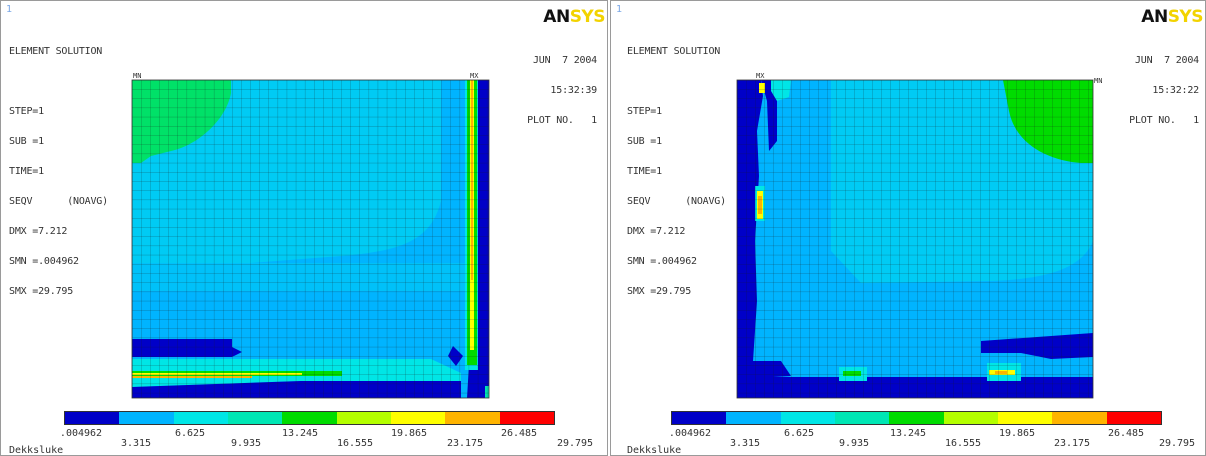 The width and height of the screenshot is (1206, 456). I want to click on plot-time: 15:32:39, so click(573, 90).